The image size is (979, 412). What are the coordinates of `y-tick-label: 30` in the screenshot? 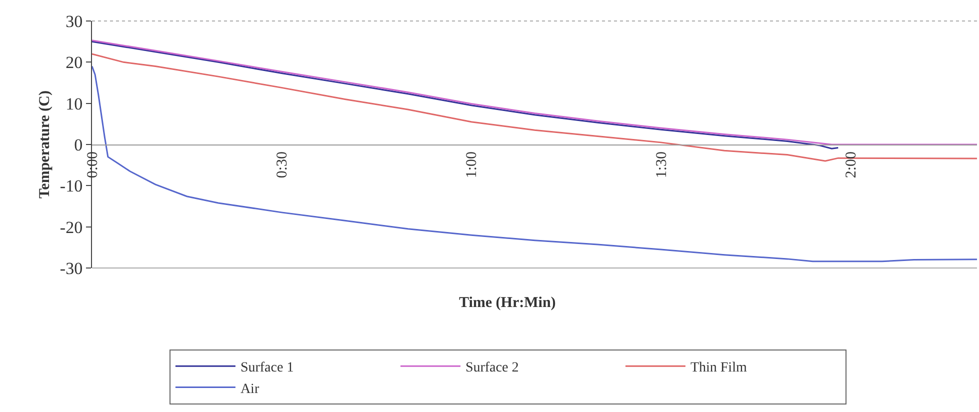 It's located at (74, 21).